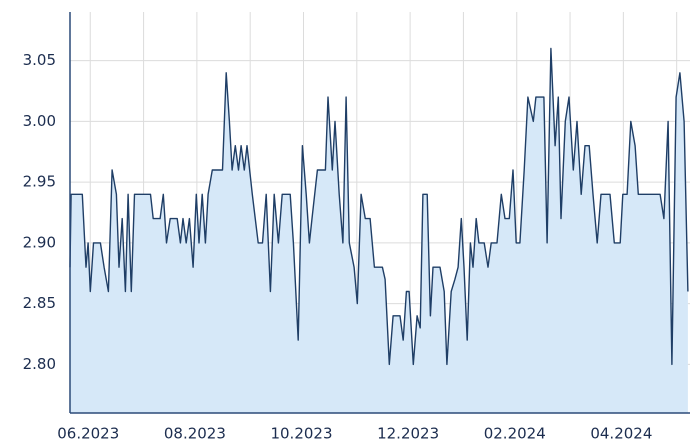 The image size is (690, 441). I want to click on x-tick-label: 02.2024, so click(515, 433).